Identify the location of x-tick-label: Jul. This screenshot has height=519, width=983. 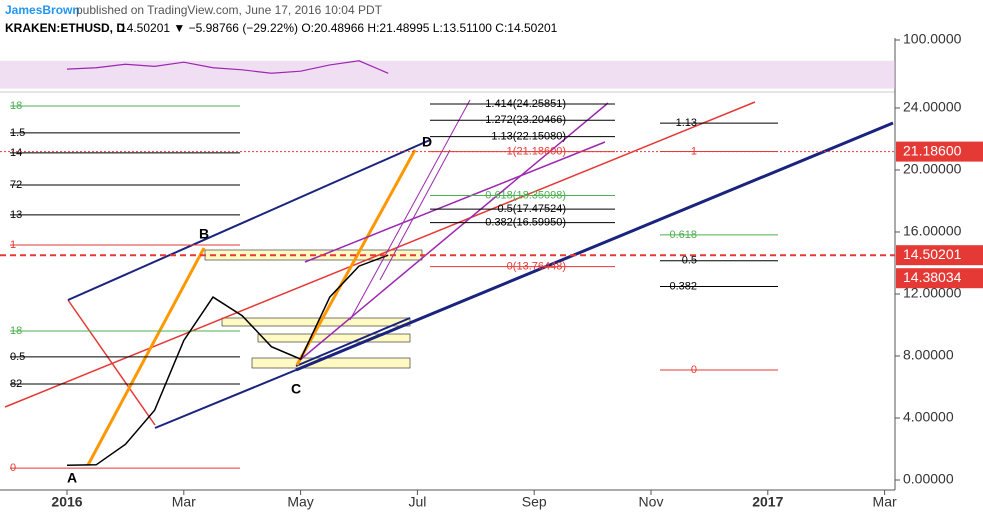
(417, 502).